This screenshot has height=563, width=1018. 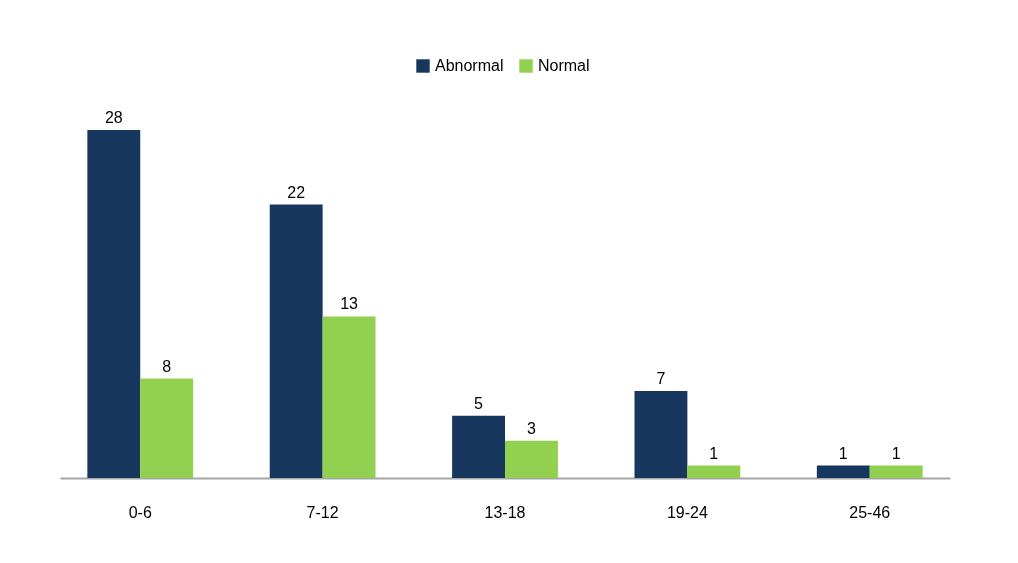 I want to click on data-label: 13, so click(x=349, y=304).